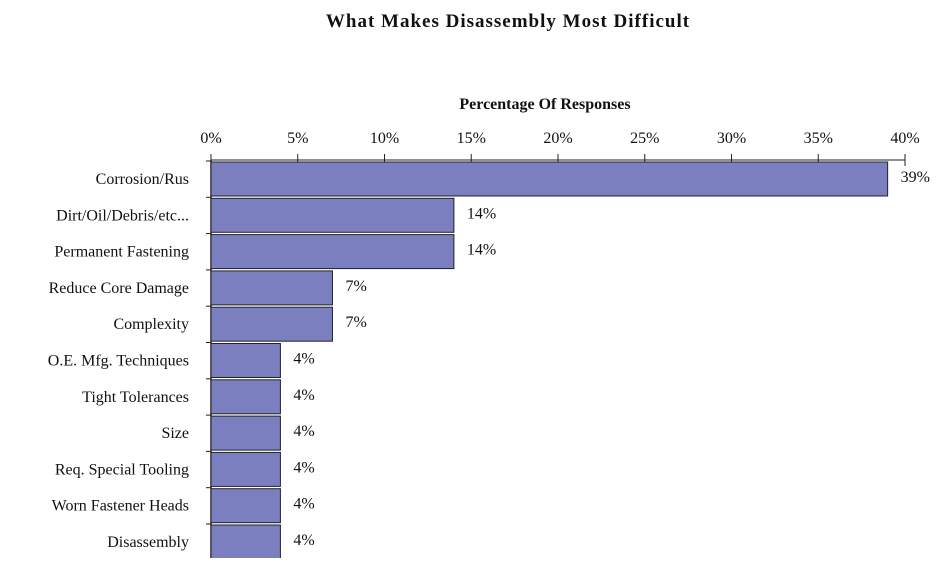 This screenshot has width=948, height=563. I want to click on x-tick-label: 10%, so click(384, 138).